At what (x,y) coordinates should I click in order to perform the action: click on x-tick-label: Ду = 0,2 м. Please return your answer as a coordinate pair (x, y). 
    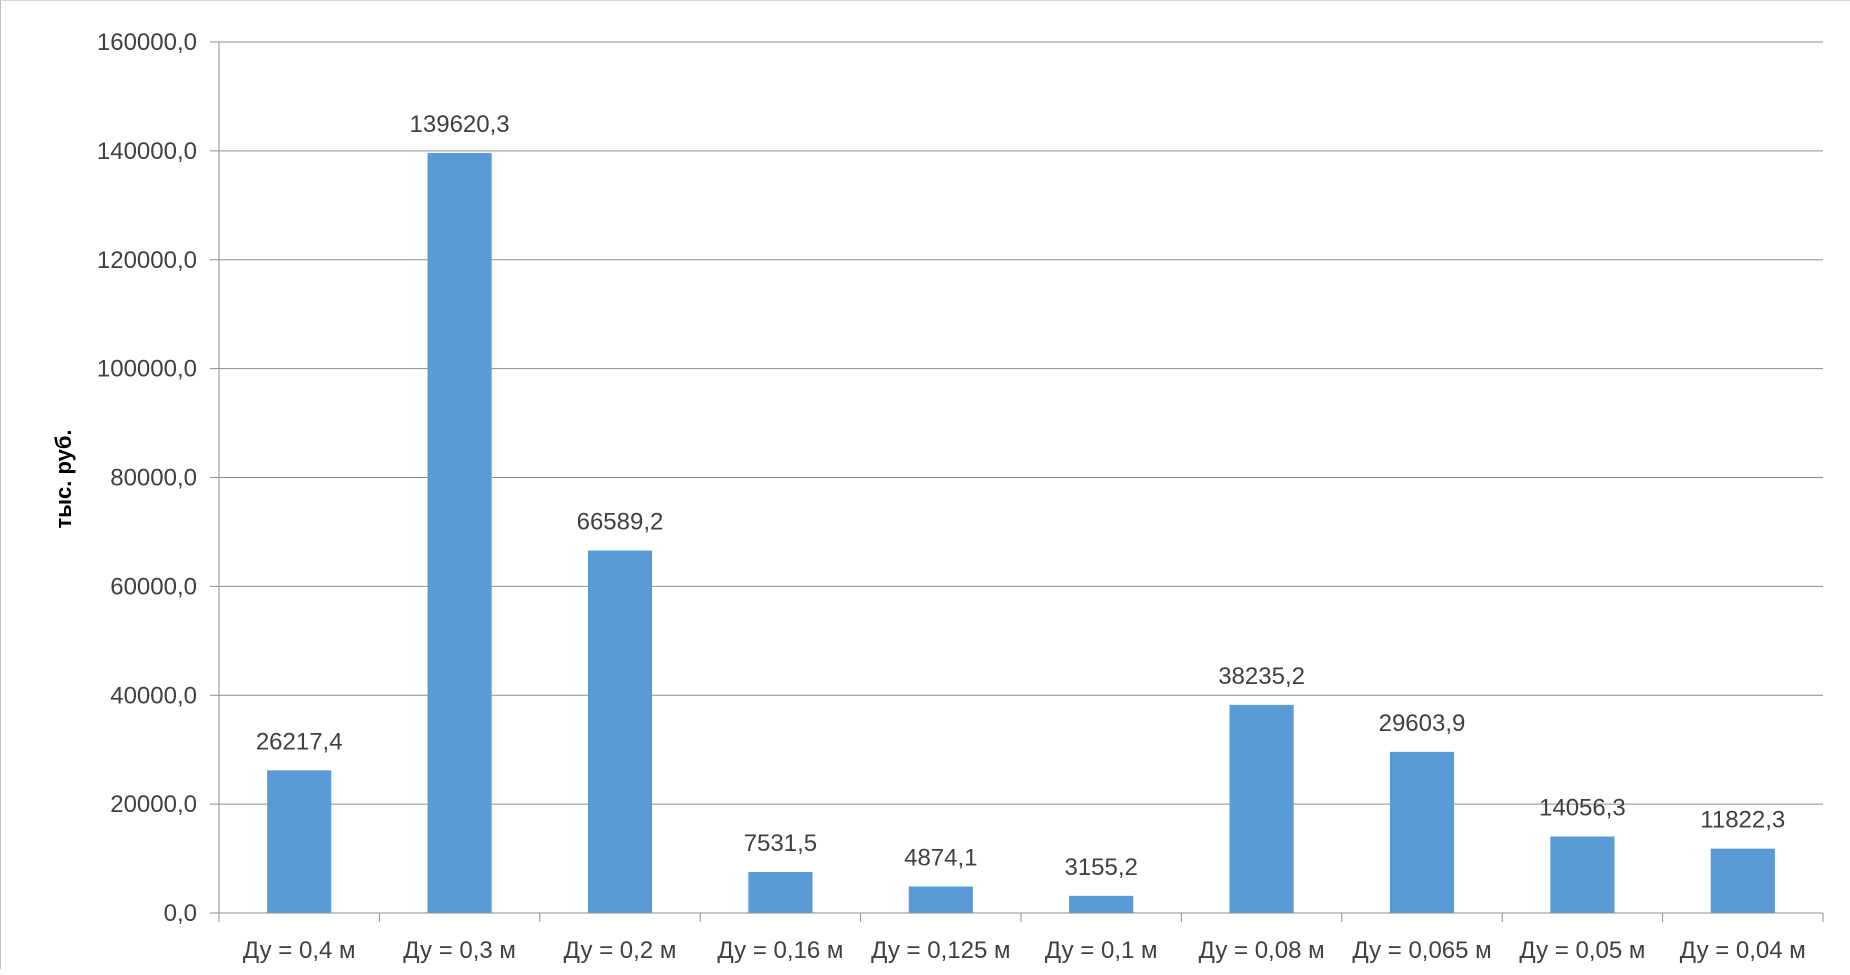
    Looking at the image, I should click on (620, 950).